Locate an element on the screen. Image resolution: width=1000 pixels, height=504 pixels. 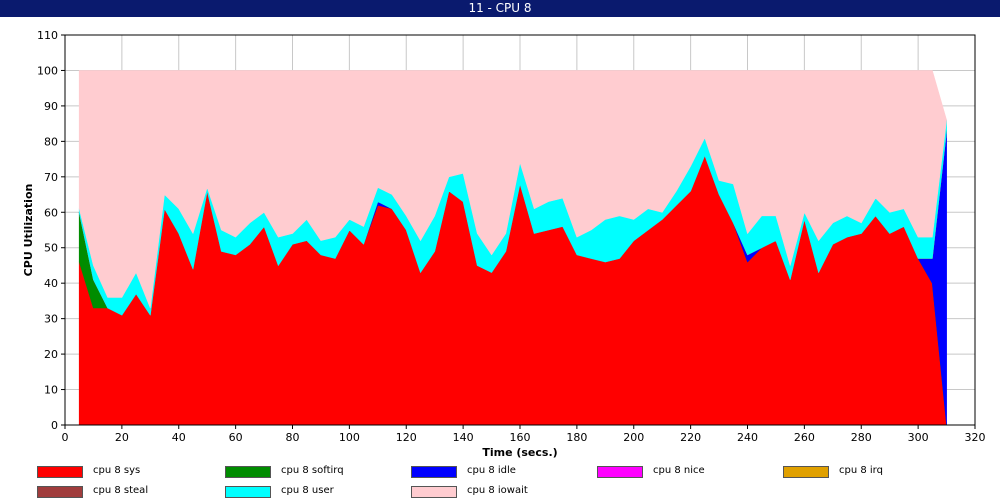
y-tick-label: 70 is located at coordinates (51, 177).